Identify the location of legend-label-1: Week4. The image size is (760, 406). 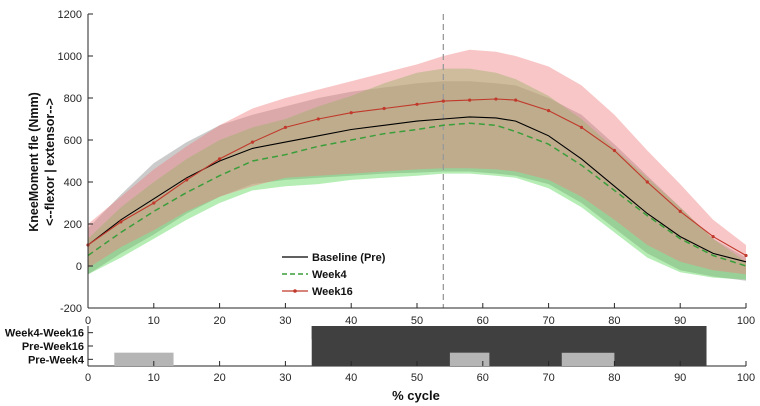
(330, 275).